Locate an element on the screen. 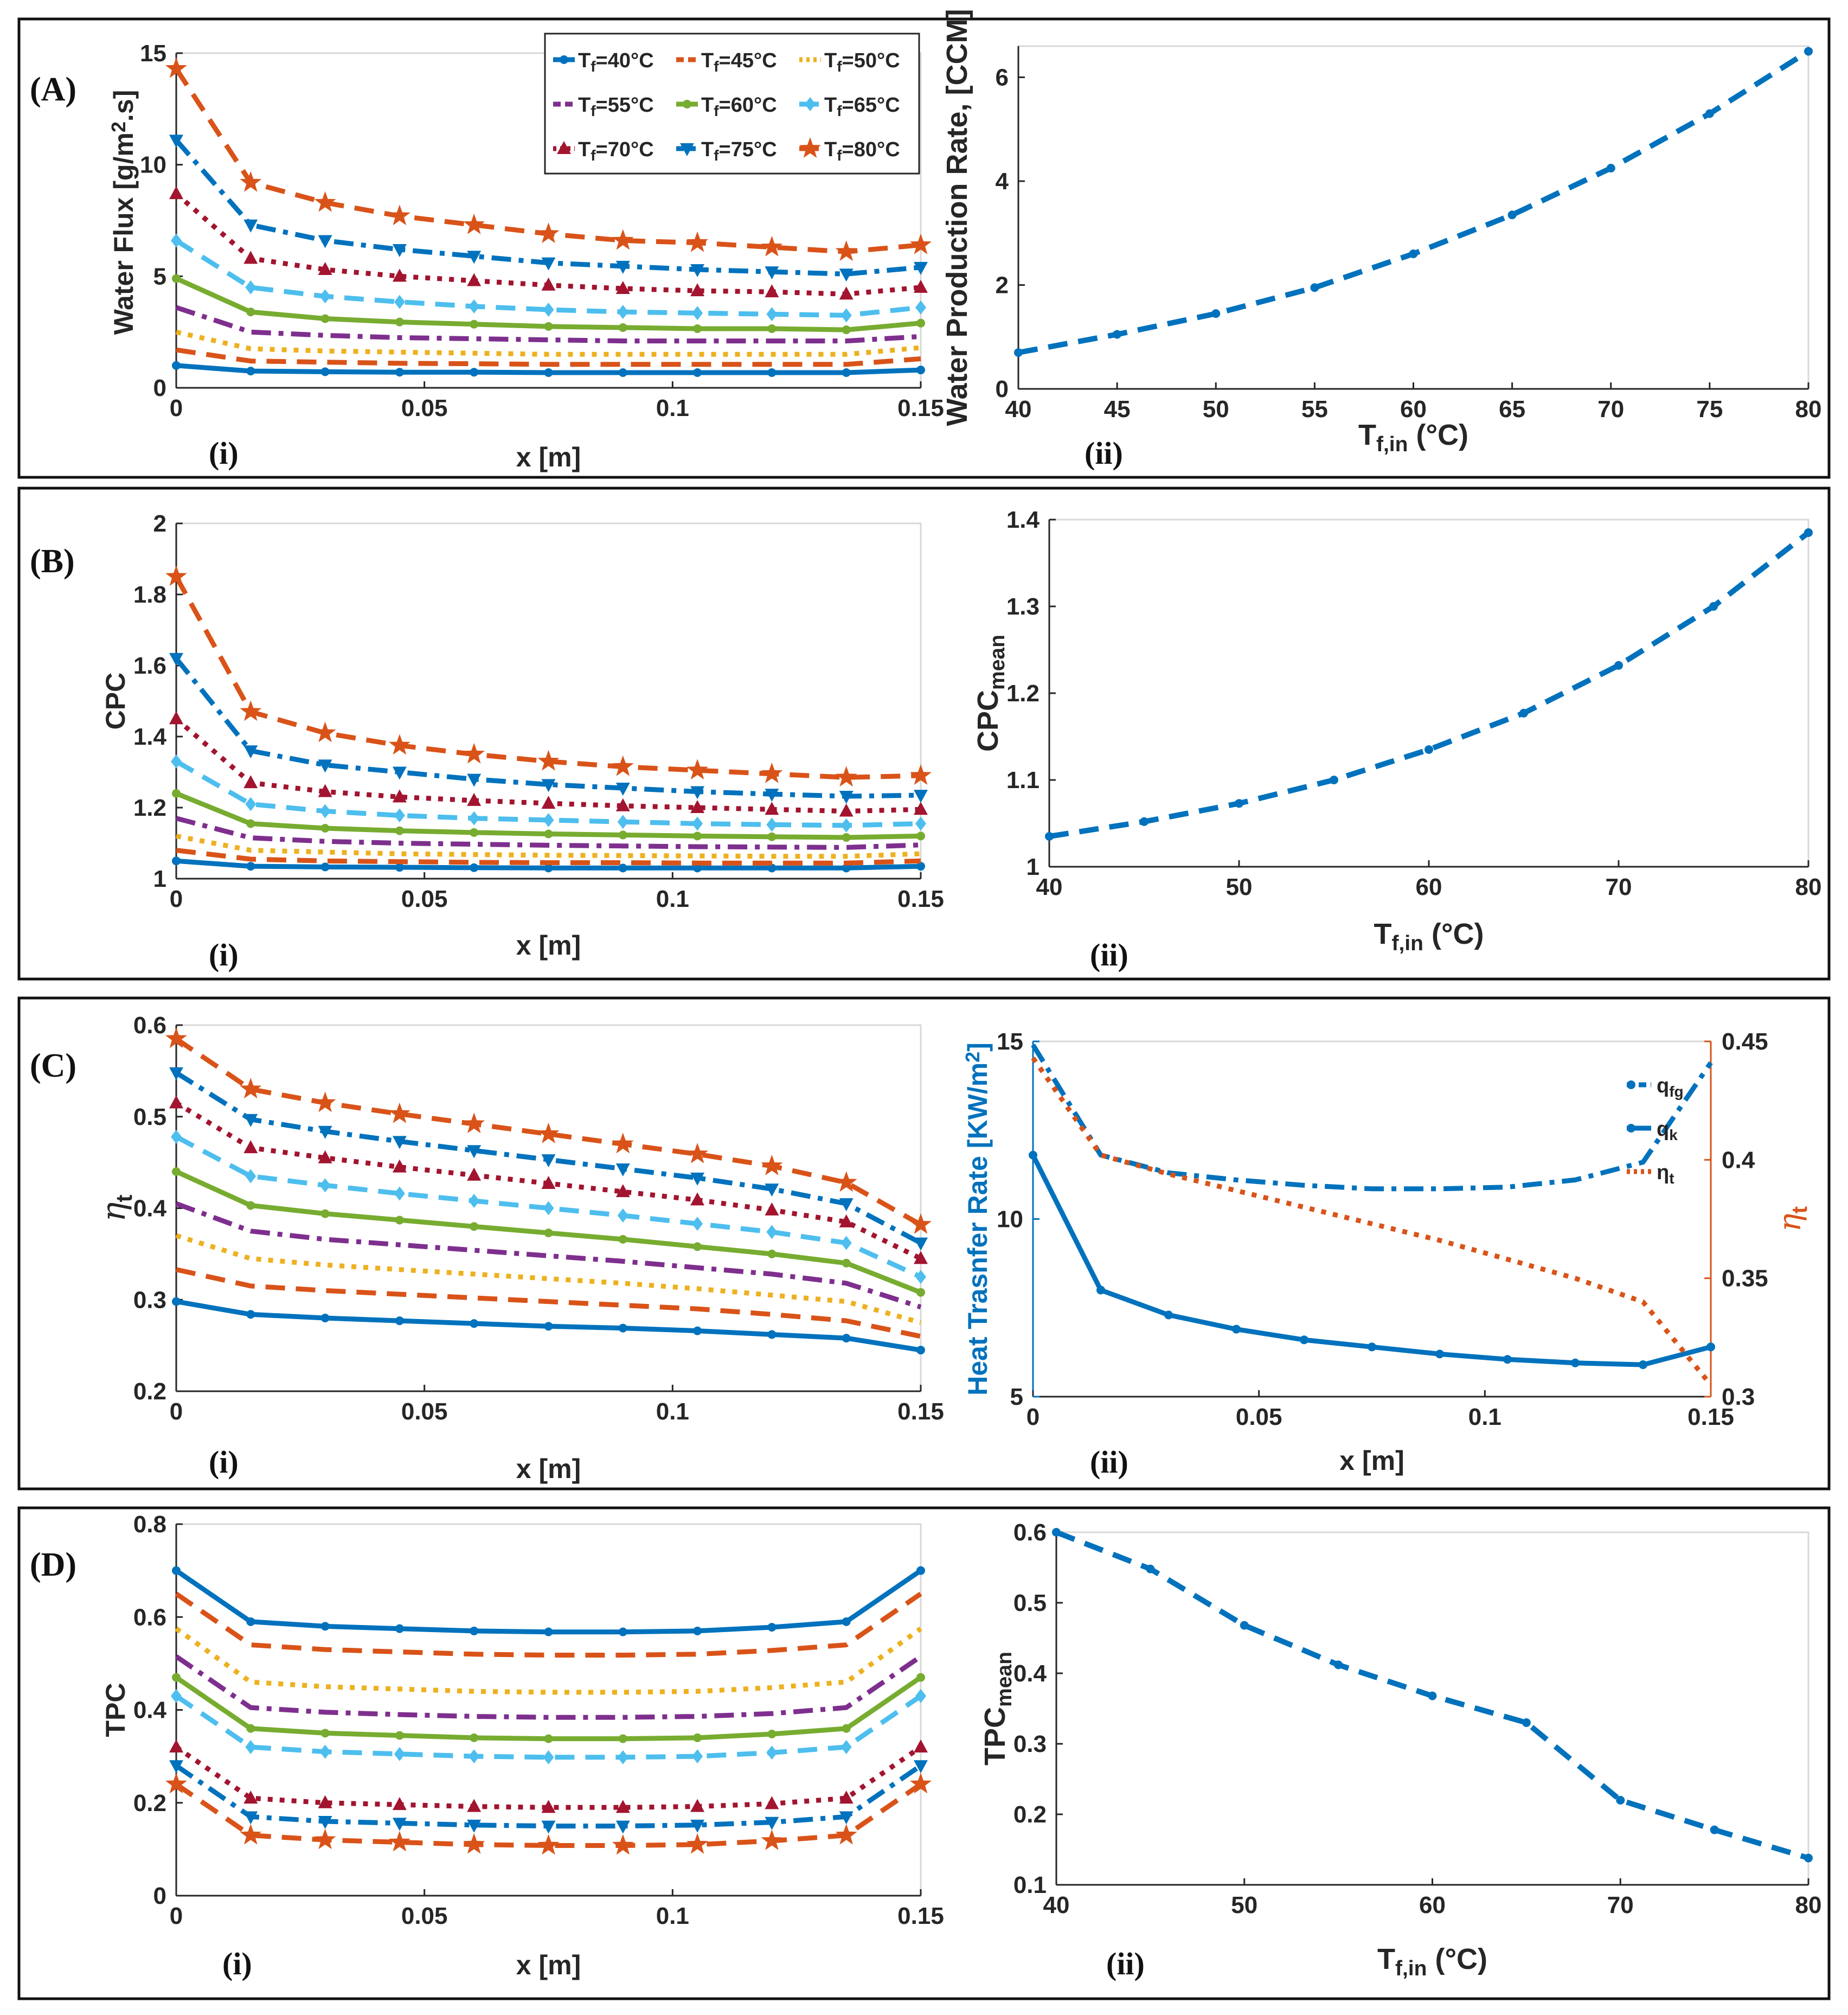 The height and width of the screenshot is (2015, 1848). plot-box is located at coordinates (1429, 693).